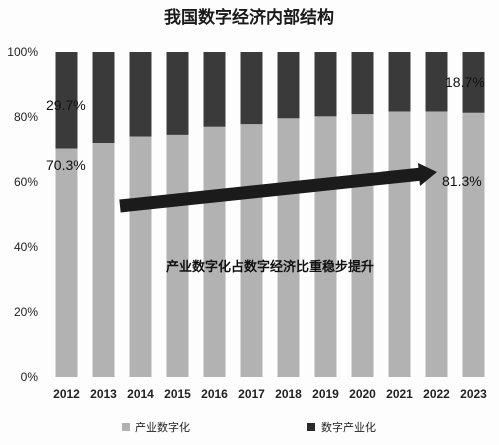 This screenshot has width=499, height=445. What do you see at coordinates (22, 52) in the screenshot?
I see `y-tick-100pct: 100%` at bounding box center [22, 52].